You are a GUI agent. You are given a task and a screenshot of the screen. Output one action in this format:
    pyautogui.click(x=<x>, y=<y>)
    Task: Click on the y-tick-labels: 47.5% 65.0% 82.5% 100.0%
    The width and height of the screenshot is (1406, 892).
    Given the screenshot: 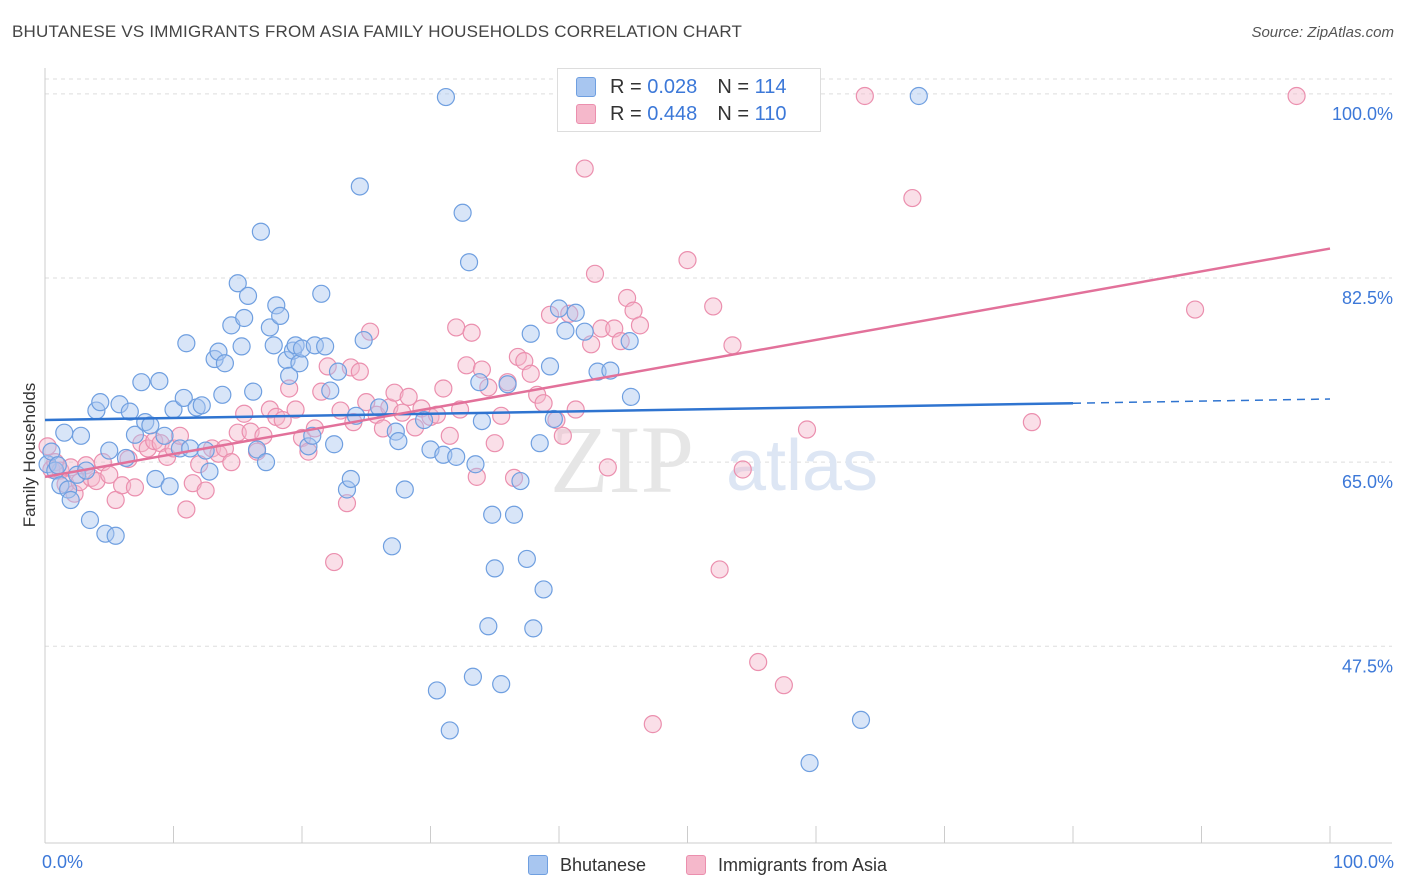 What is the action you would take?
    pyautogui.click(x=1362, y=390)
    